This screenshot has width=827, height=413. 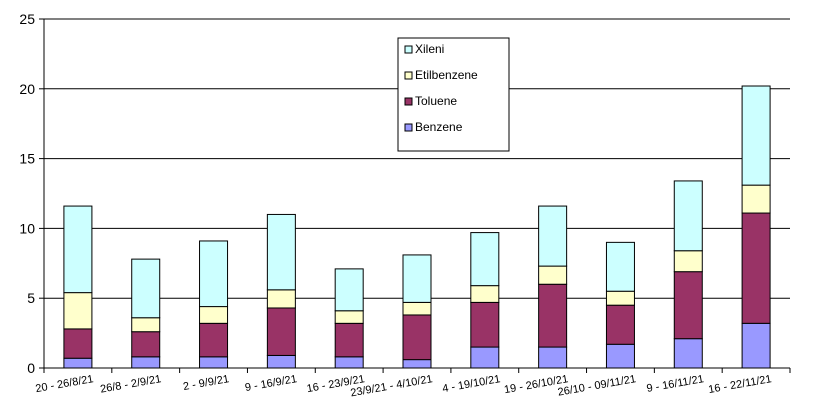 I want to click on x-tick-label: 2 - 9/9/21, so click(x=206, y=383).